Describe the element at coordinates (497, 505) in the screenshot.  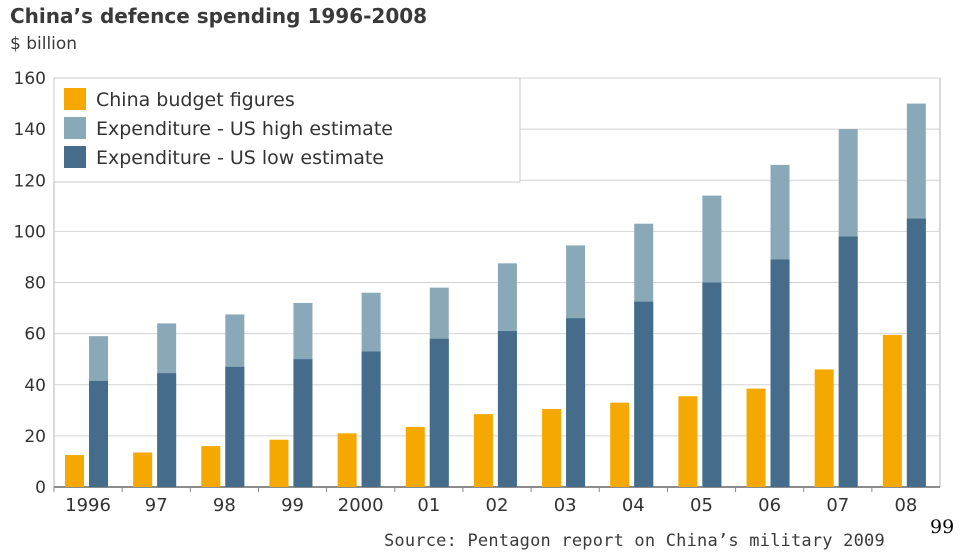
I see `x-tick-label: 02` at that location.